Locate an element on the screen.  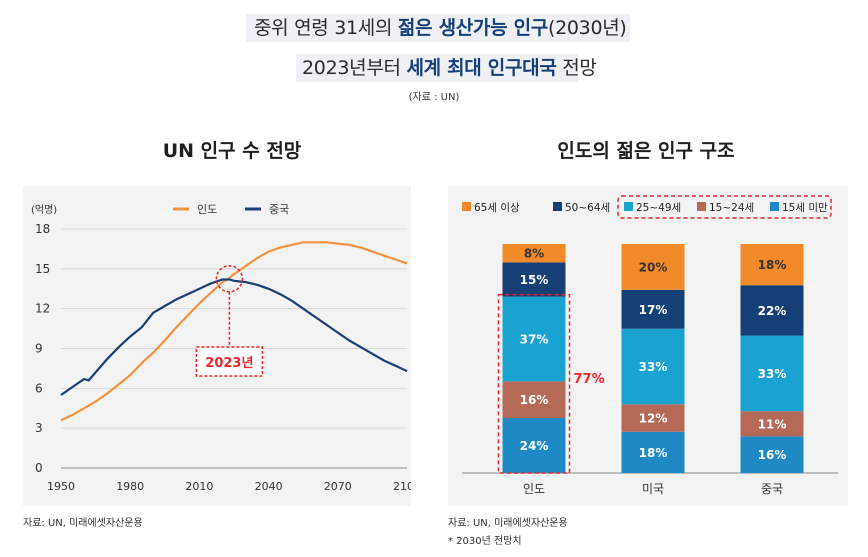
left-chart-title: UN 인구 수 전망 is located at coordinates (232, 151).